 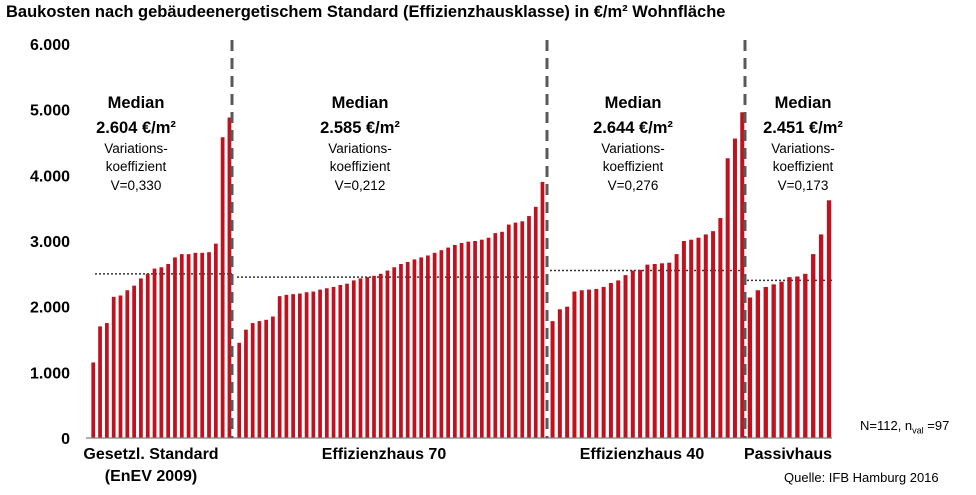 What do you see at coordinates (384, 454) in the screenshot?
I see `group-label: Effizienzhaus 70` at bounding box center [384, 454].